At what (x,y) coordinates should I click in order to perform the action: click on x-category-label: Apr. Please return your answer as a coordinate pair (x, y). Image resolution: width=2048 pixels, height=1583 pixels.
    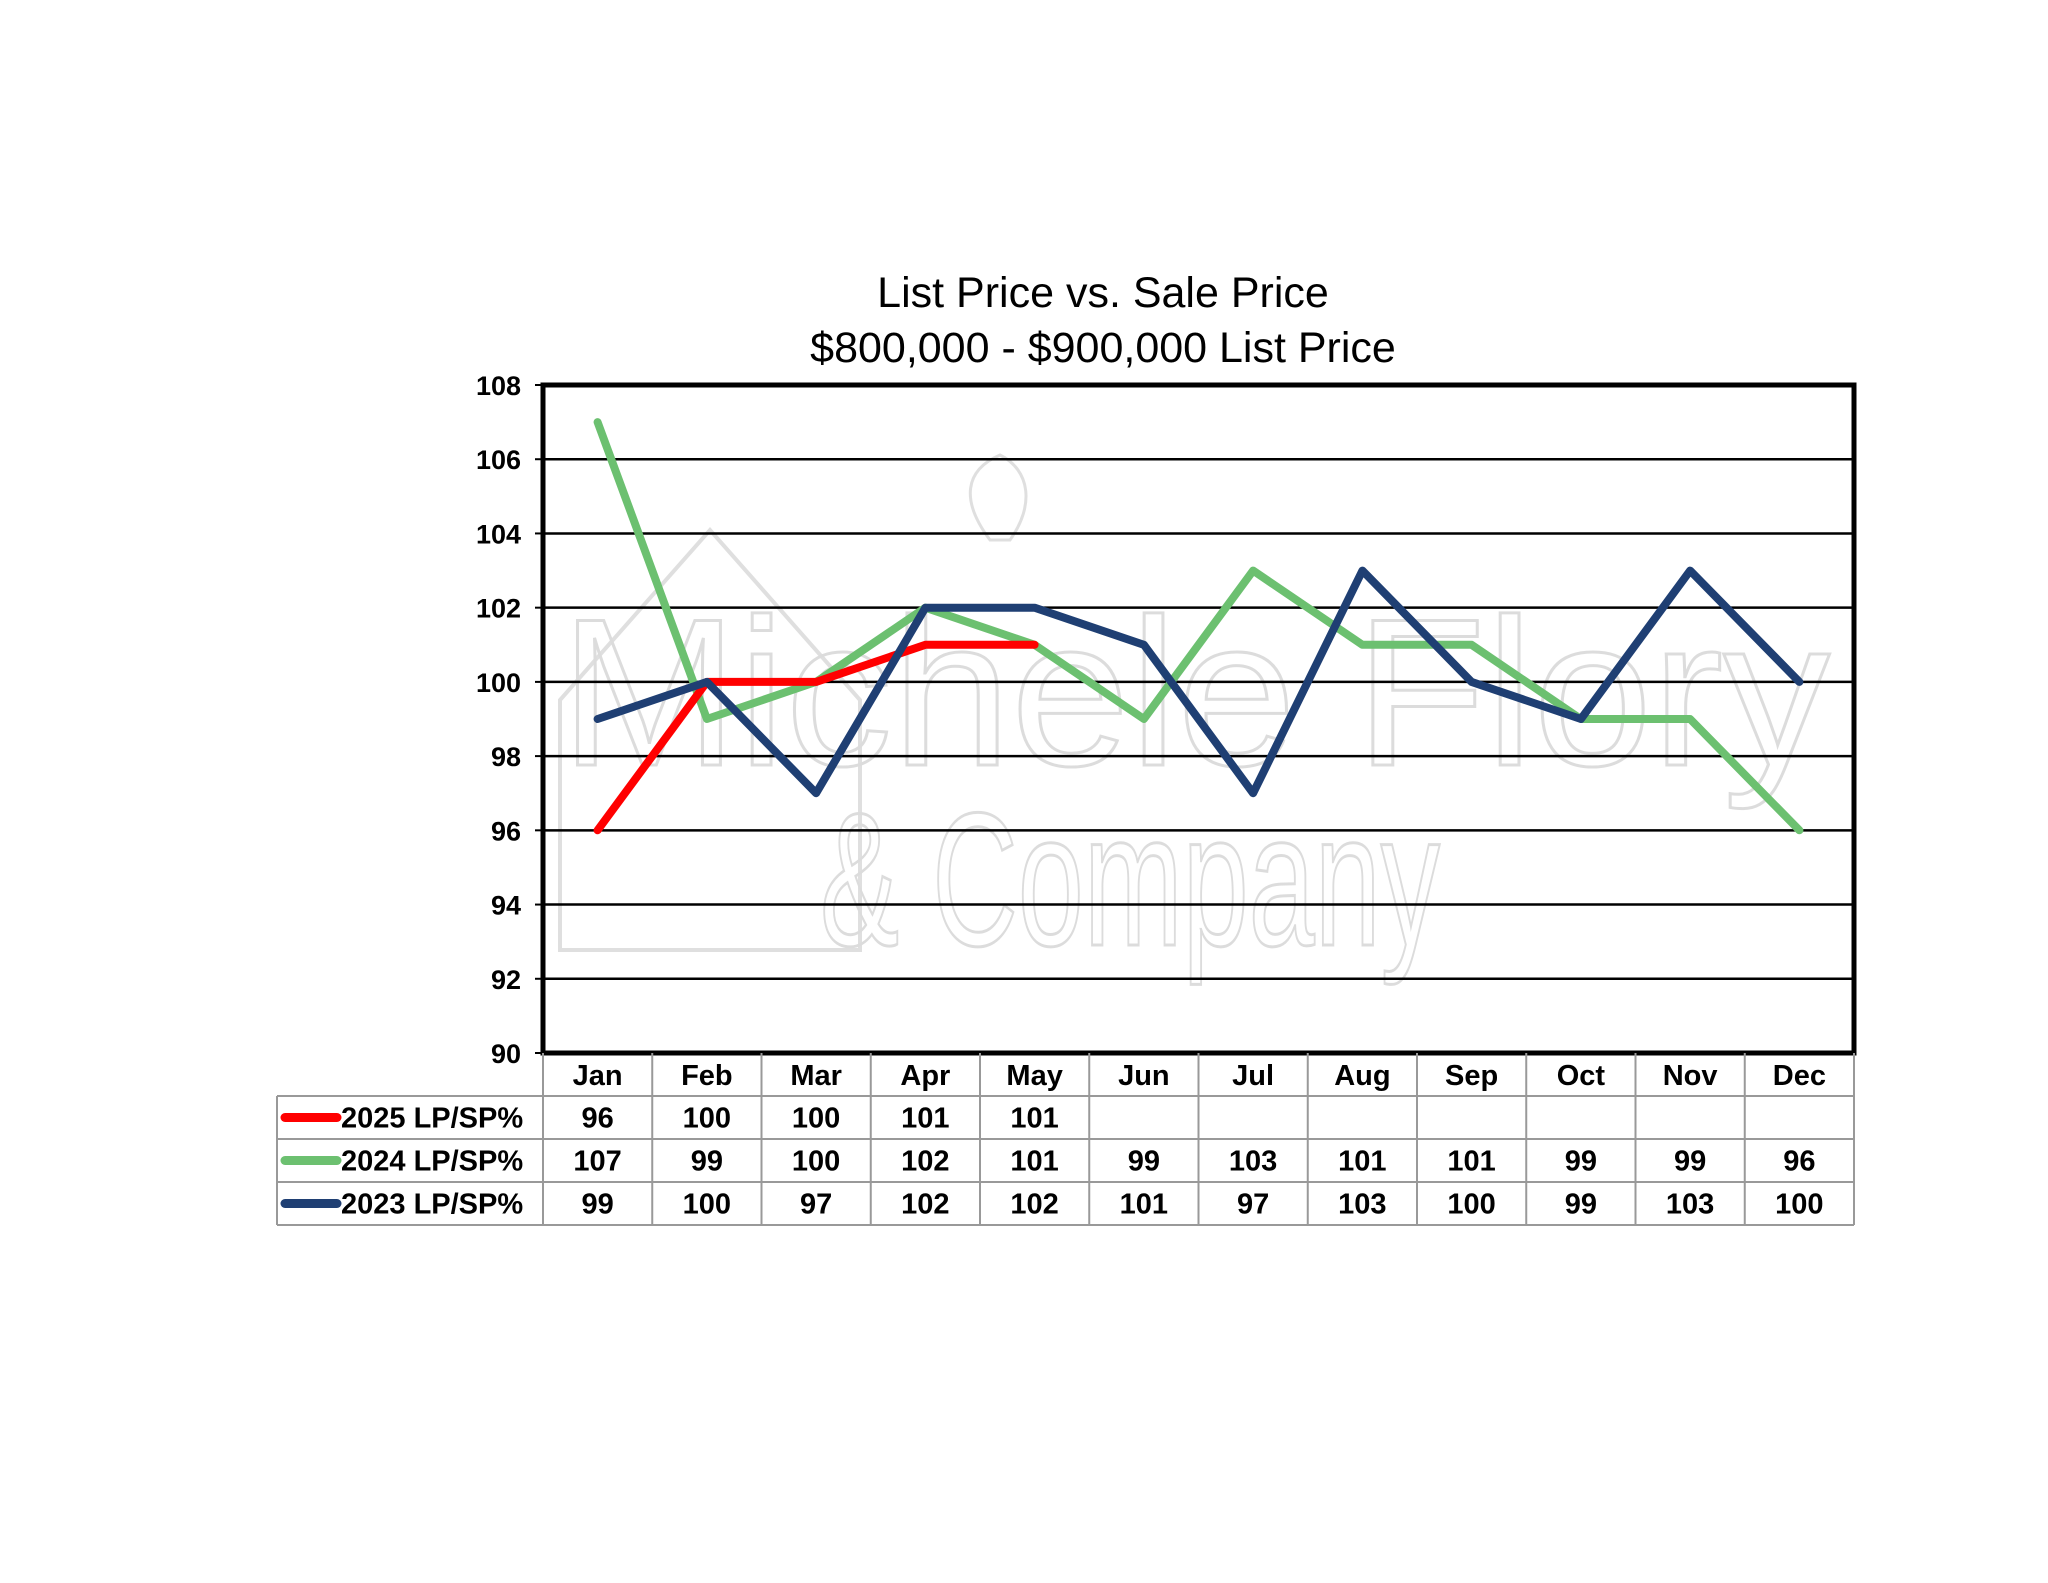
    Looking at the image, I should click on (925, 1076).